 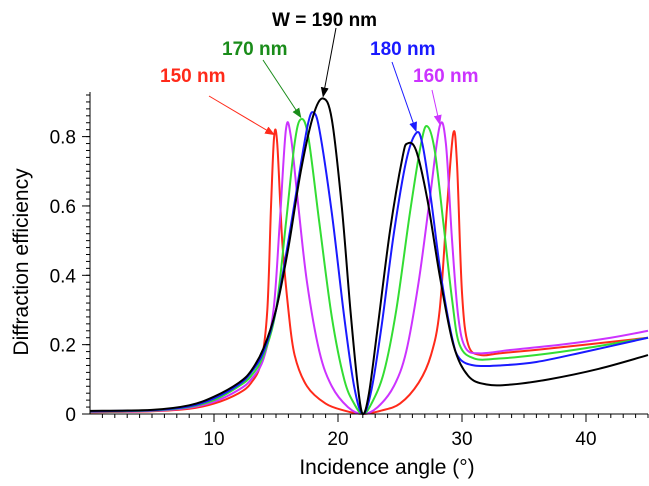 What do you see at coordinates (192, 76) in the screenshot?
I see `annotation-label: 150 nm` at bounding box center [192, 76].